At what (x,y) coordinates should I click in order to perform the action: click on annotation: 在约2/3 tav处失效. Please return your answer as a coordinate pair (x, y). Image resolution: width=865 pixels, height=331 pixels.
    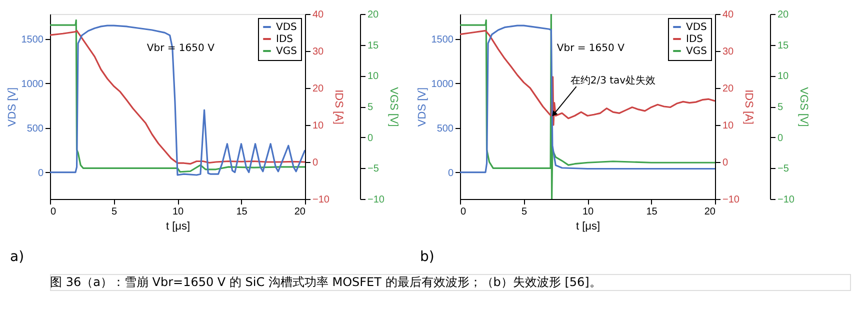
    Looking at the image, I should click on (613, 80).